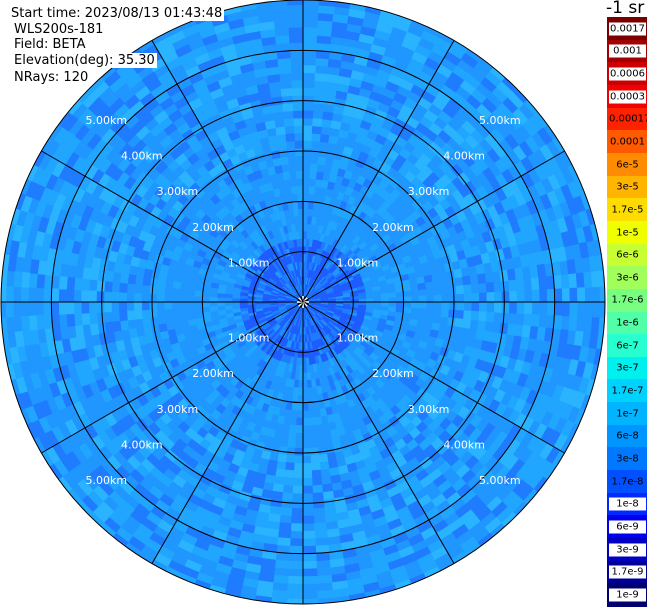  What do you see at coordinates (51, 77) in the screenshot?
I see `nrays-text: NRays: 120` at bounding box center [51, 77].